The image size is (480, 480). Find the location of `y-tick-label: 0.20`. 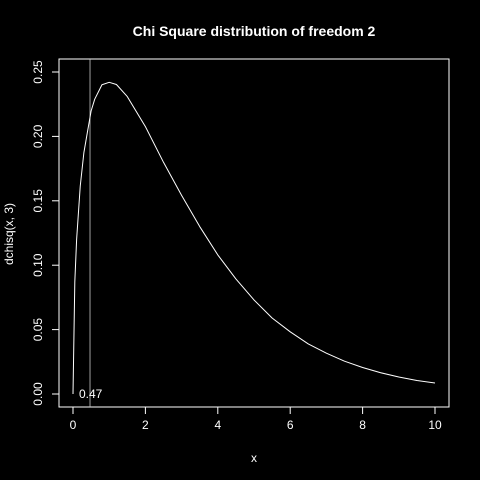

y-tick-label: 0.20 is located at coordinates (38, 136).